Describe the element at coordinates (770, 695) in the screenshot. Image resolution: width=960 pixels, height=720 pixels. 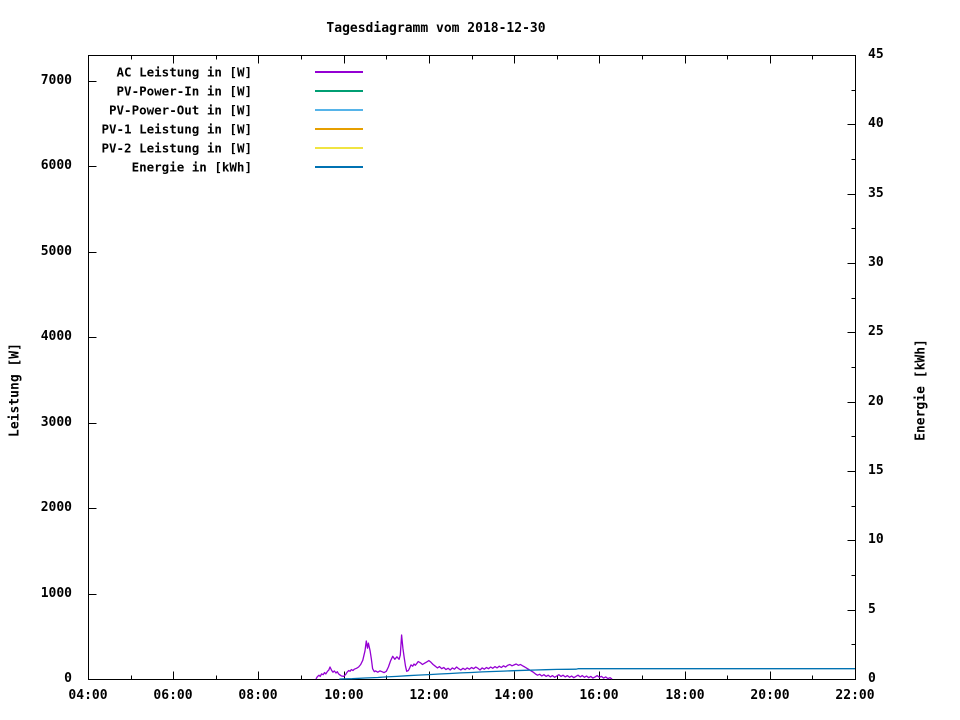
I see `x-tick-label: 20:00` at that location.